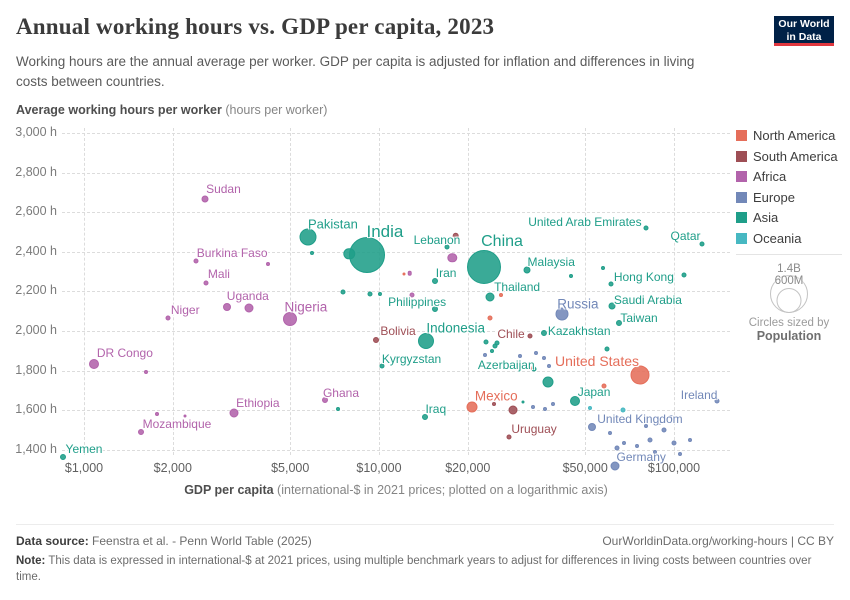  I want to click on data-point-mali, so click(206, 283).